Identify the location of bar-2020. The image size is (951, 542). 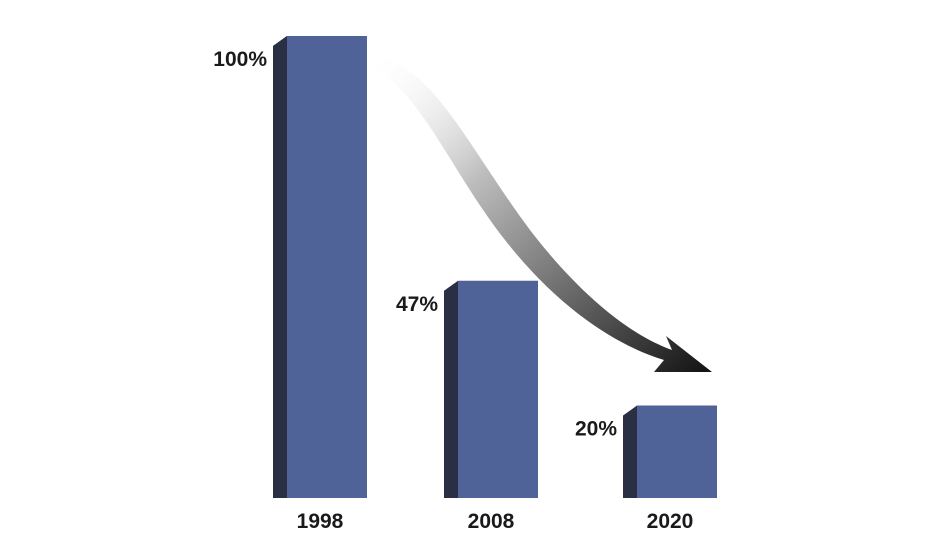
(670, 451).